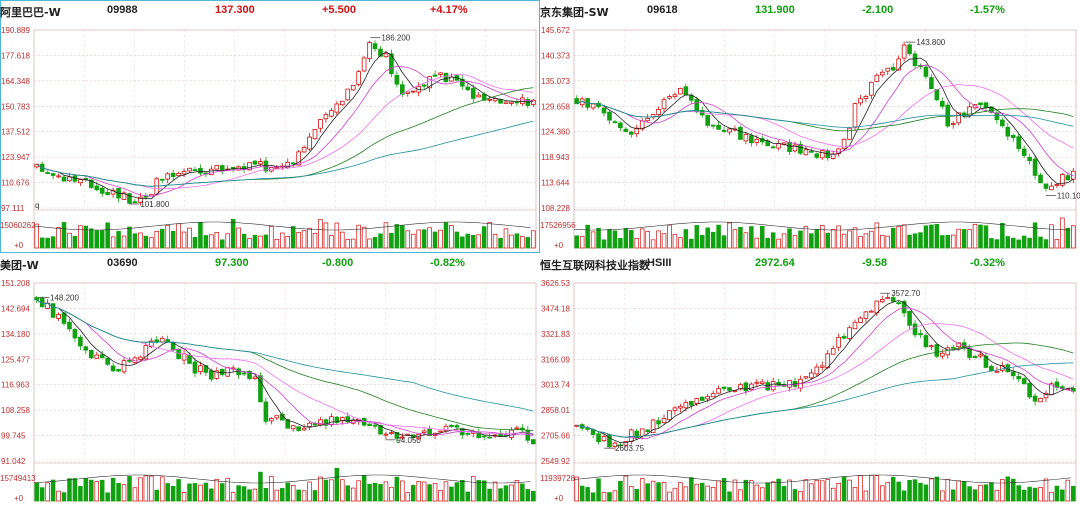  I want to click on stock-change-pct: -1.57%, so click(987, 10).